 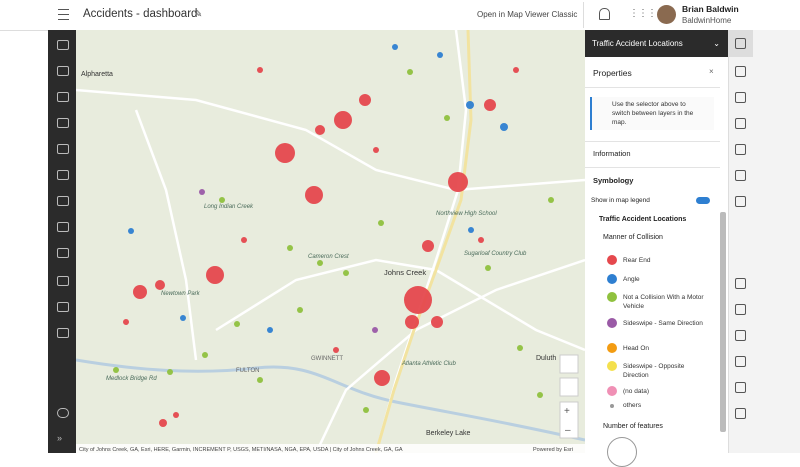 What do you see at coordinates (405, 272) in the screenshot?
I see `place-label: Johns Creek` at bounding box center [405, 272].